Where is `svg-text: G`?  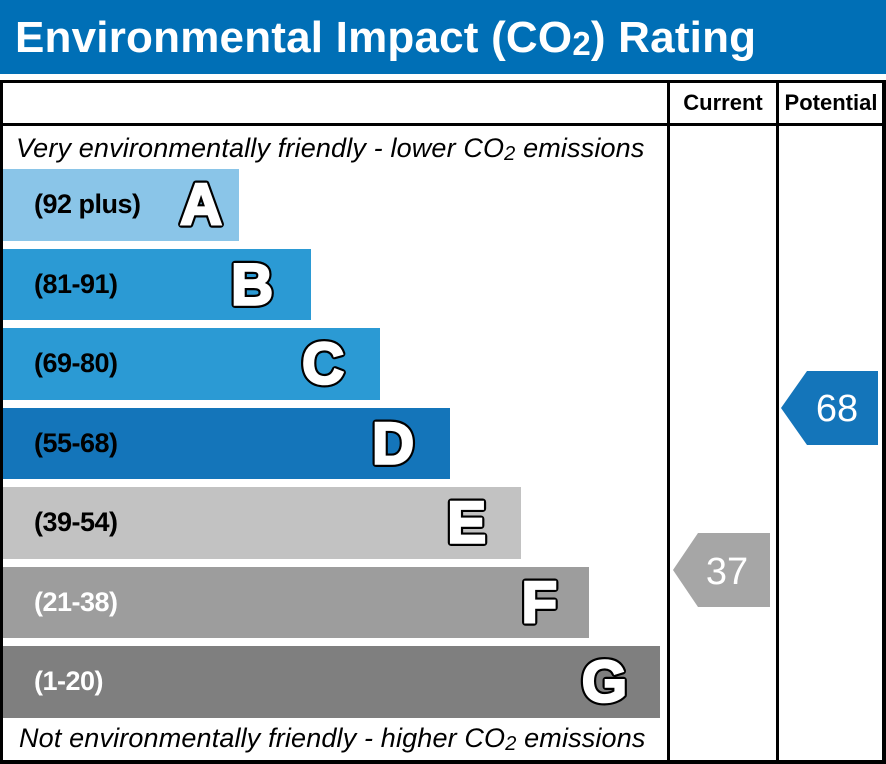
svg-text: G is located at coordinates (604, 681).